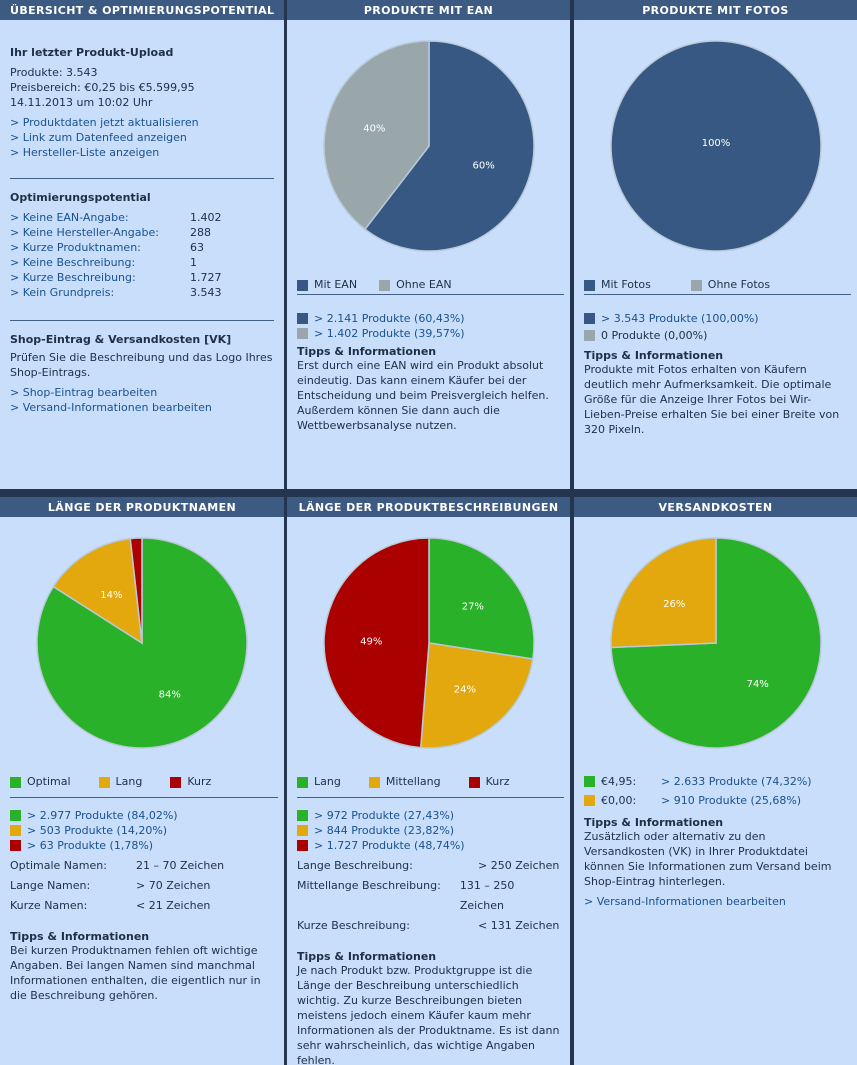 The image size is (857, 1065). I want to click on update-data-link: > Produktdaten jetzt aktualisieren, so click(104, 122).